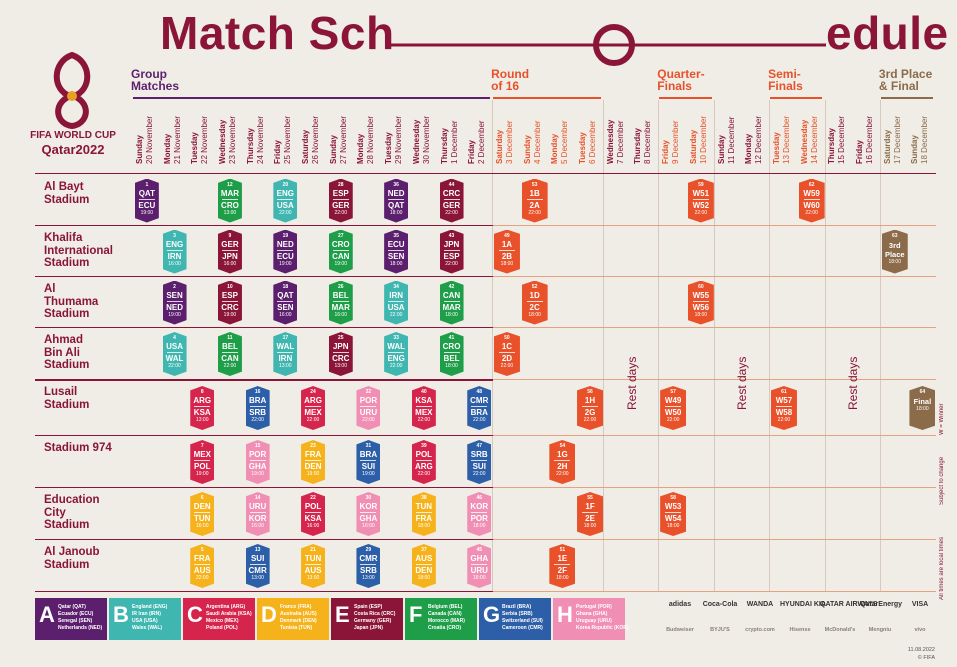 The width and height of the screenshot is (957, 667). Describe the element at coordinates (800, 630) in the screenshot. I see `sponsor-logo: Hisense` at that location.